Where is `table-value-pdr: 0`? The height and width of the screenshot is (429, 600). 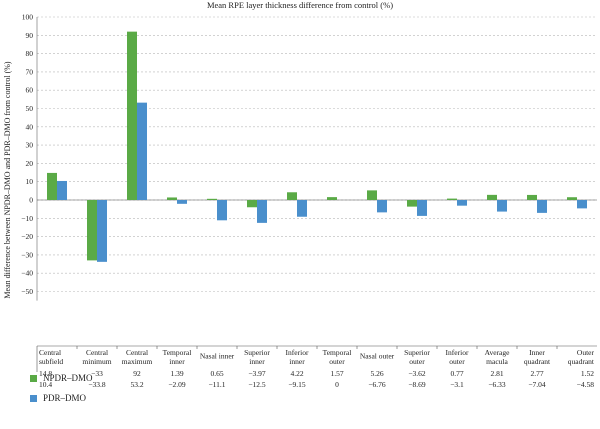 table-value-pdr: 0 is located at coordinates (337, 384).